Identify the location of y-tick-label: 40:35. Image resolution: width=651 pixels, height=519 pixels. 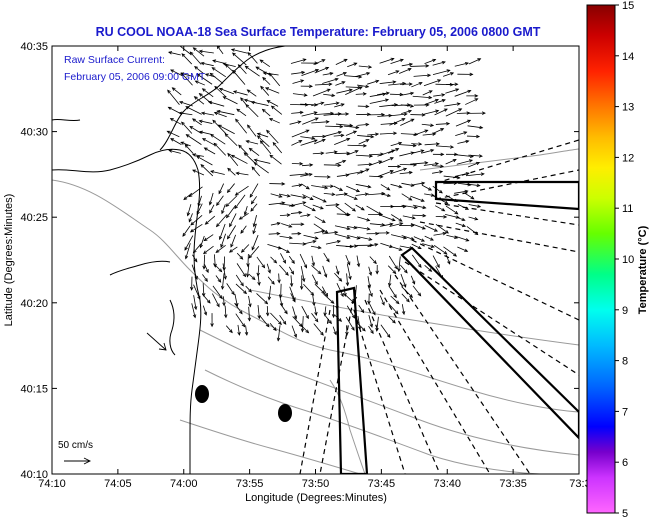
(34, 47).